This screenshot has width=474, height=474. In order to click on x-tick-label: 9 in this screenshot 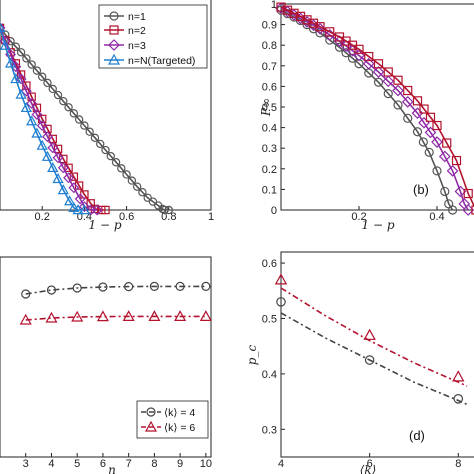, I will do `click(180, 464)`.